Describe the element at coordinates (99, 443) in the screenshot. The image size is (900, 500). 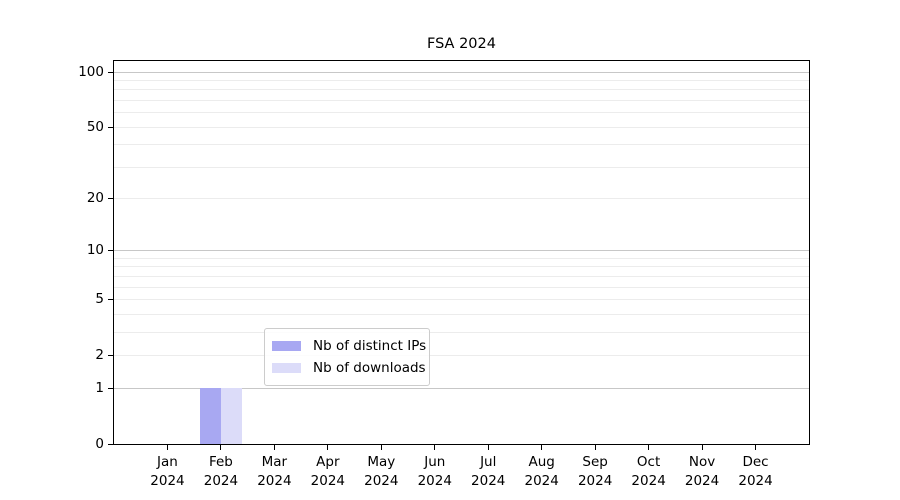
I see `y-tick-label: 0` at that location.